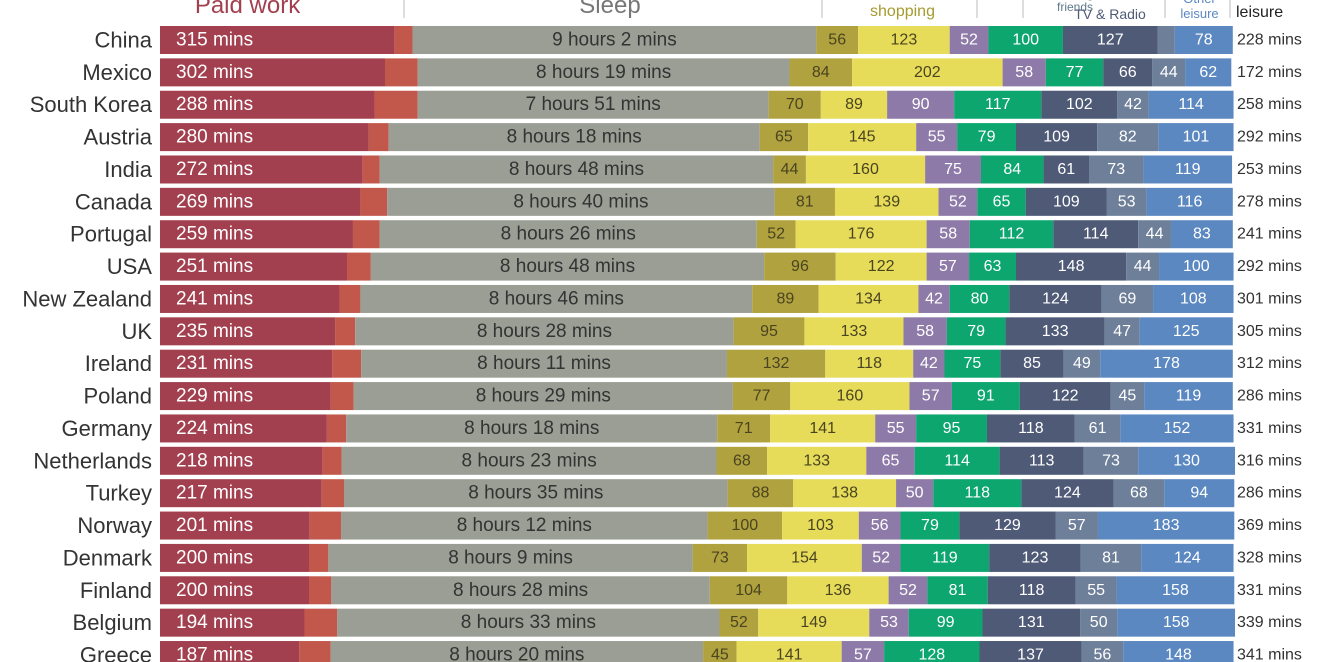 Image resolution: width=1324 pixels, height=662 pixels. I want to click on data-label: 99, so click(946, 622).